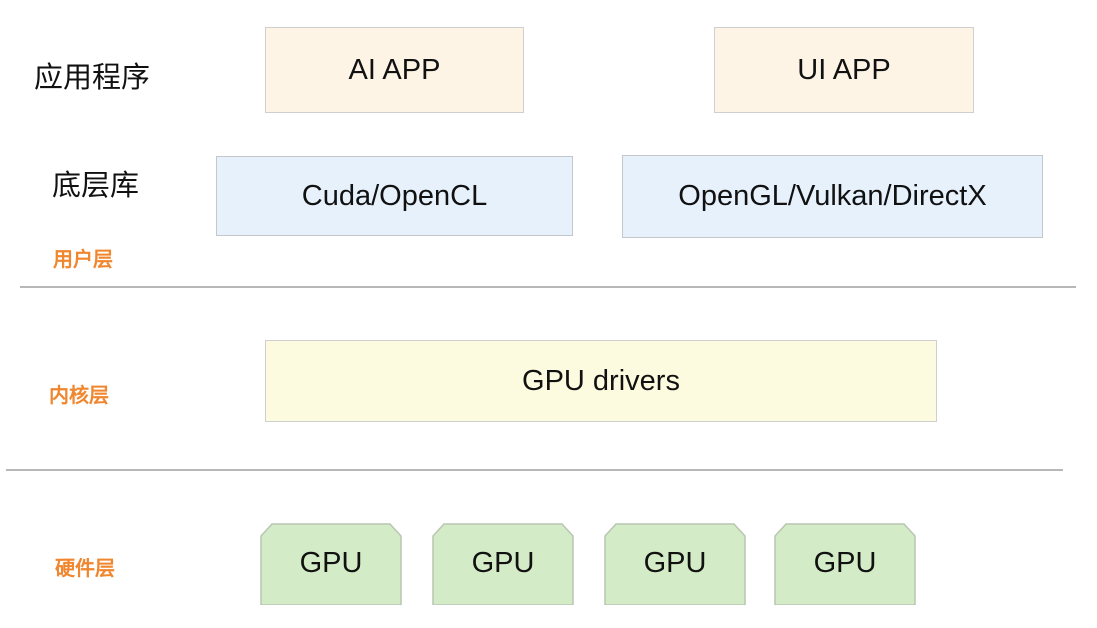  What do you see at coordinates (96, 186) in the screenshot?
I see `label-libraries: 底层库` at bounding box center [96, 186].